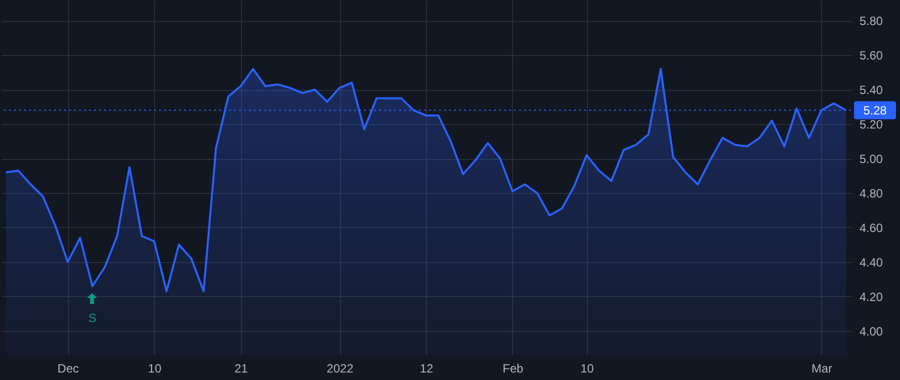 This screenshot has height=380, width=900. I want to click on x-tick-label: 12, so click(427, 369).